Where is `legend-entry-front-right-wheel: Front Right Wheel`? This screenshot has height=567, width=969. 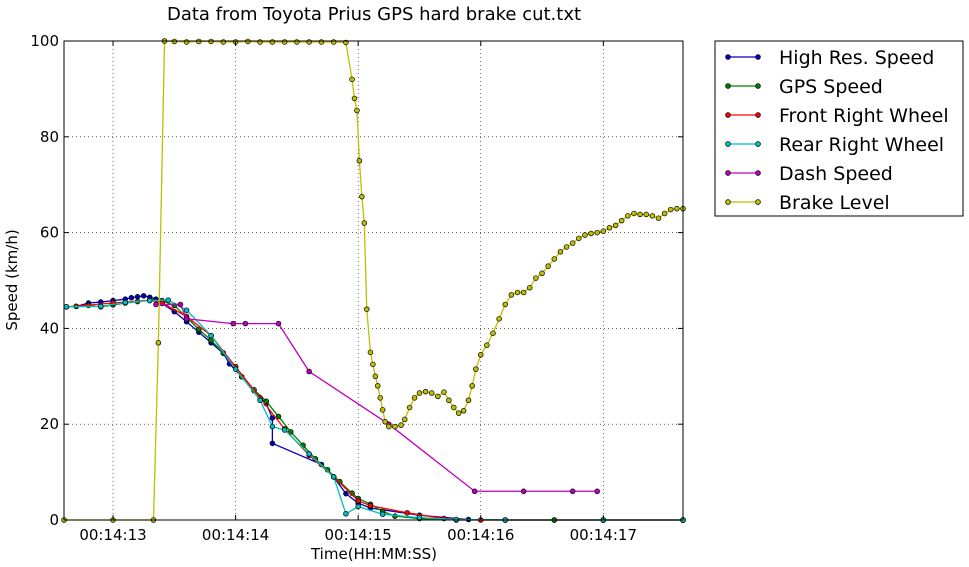 legend-entry-front-right-wheel: Front Right Wheel is located at coordinates (837, 116).